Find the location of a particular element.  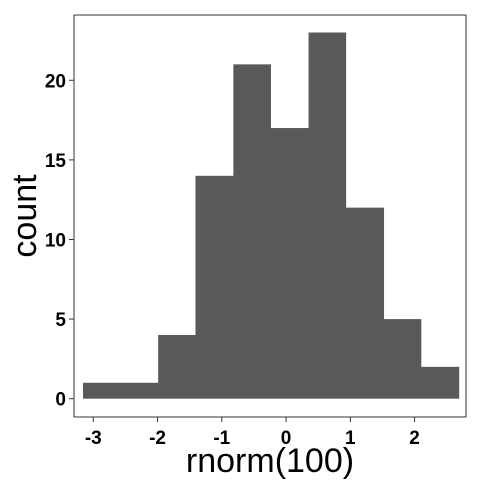

x-tick-label: 2 is located at coordinates (414, 438).